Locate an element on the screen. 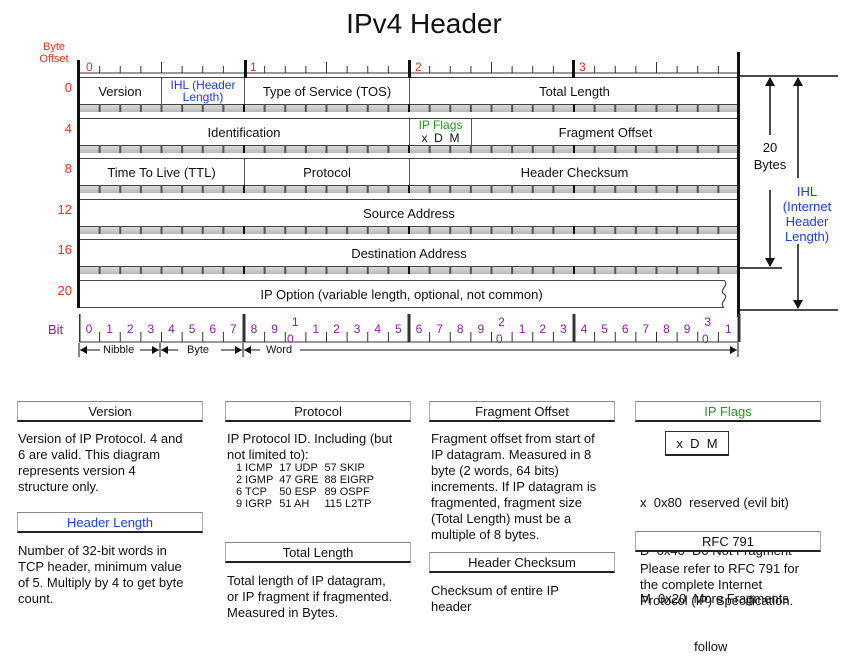 This screenshot has width=848, height=671. legend-header-checksum-title: Header Checksum is located at coordinates (522, 562).